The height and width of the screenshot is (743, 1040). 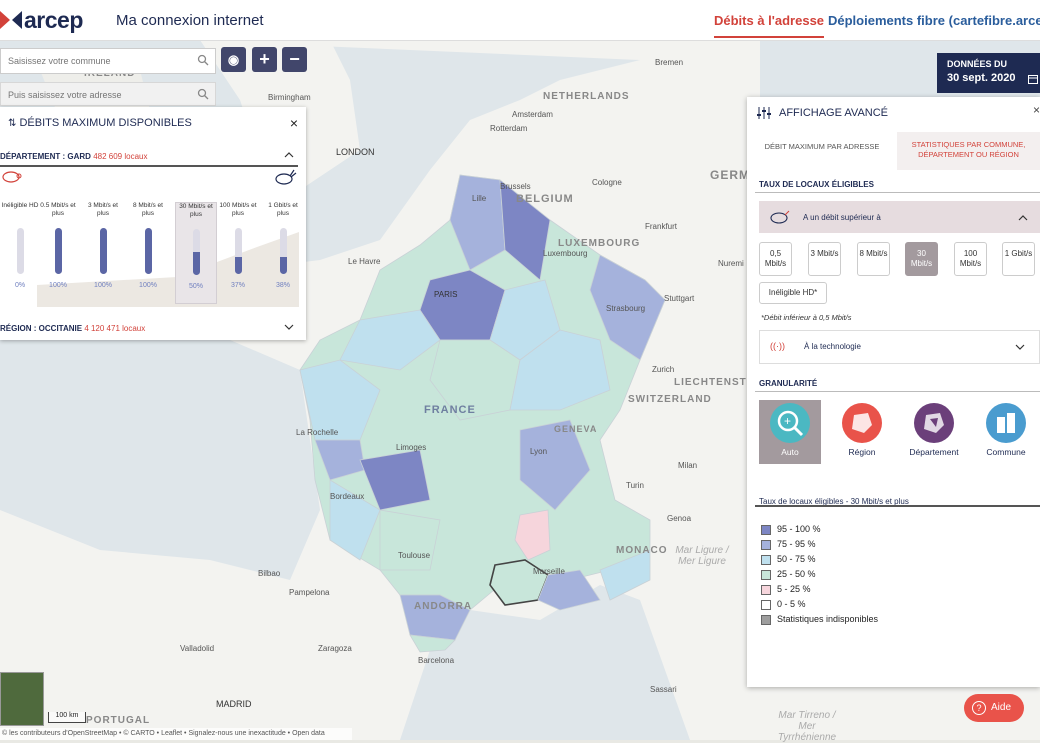 I want to click on zoom-in-button: +, so click(x=264, y=59).